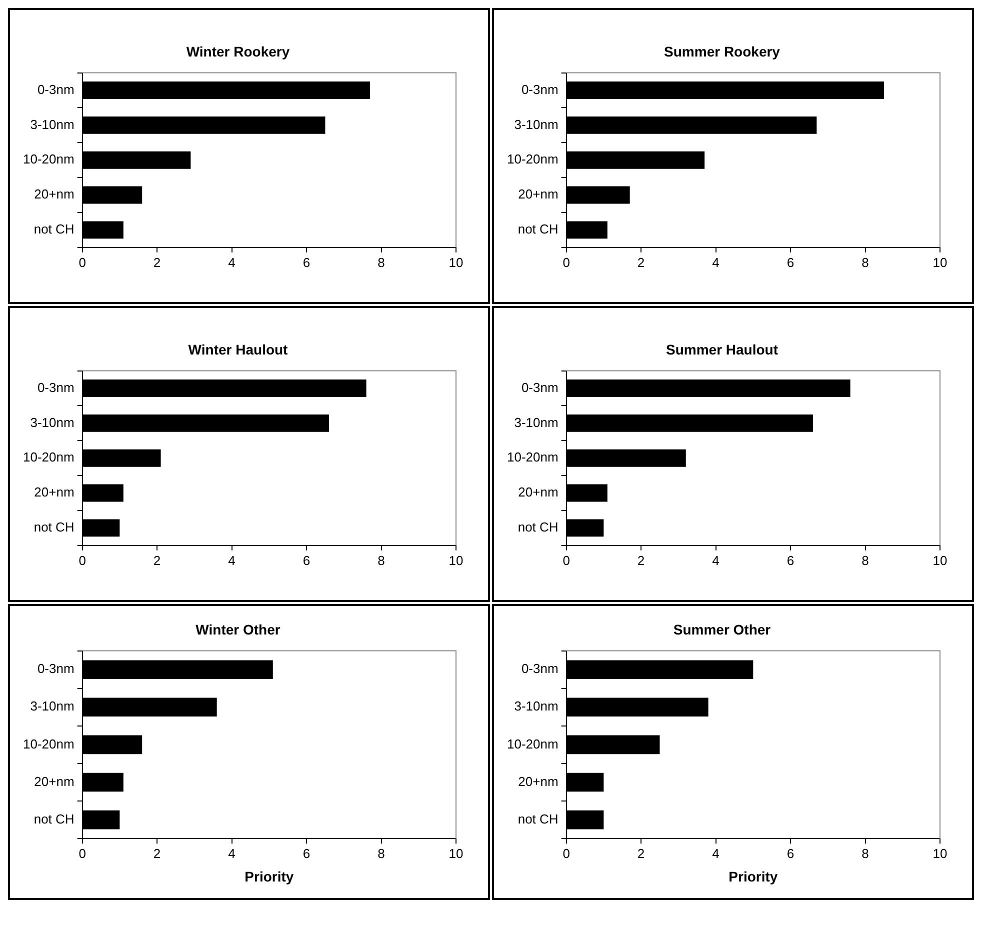 The height and width of the screenshot is (936, 984). Describe the element at coordinates (238, 349) in the screenshot. I see `chart-title: Winter Haulout` at that location.